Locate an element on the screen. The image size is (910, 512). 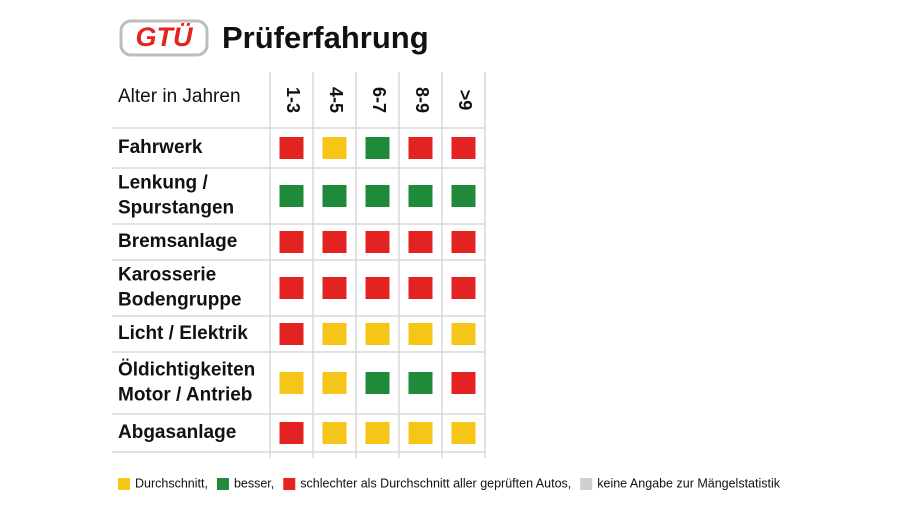
title: Prüferfahrung is located at coordinates (325, 37).